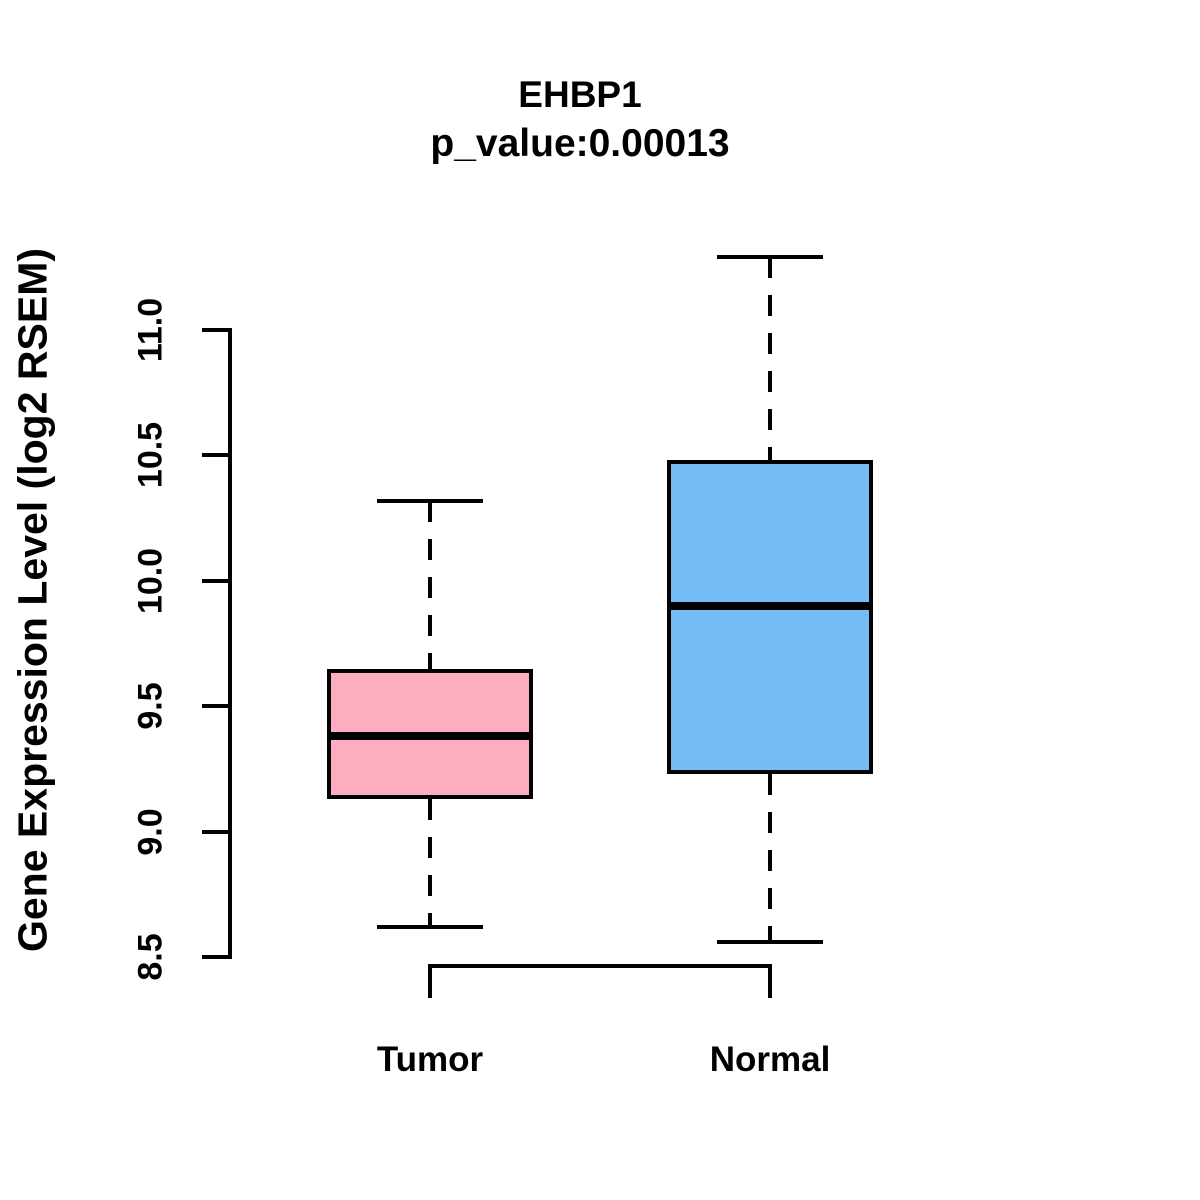 Image resolution: width=1200 pixels, height=1200 pixels. I want to click on box-normal, so click(770, 617).